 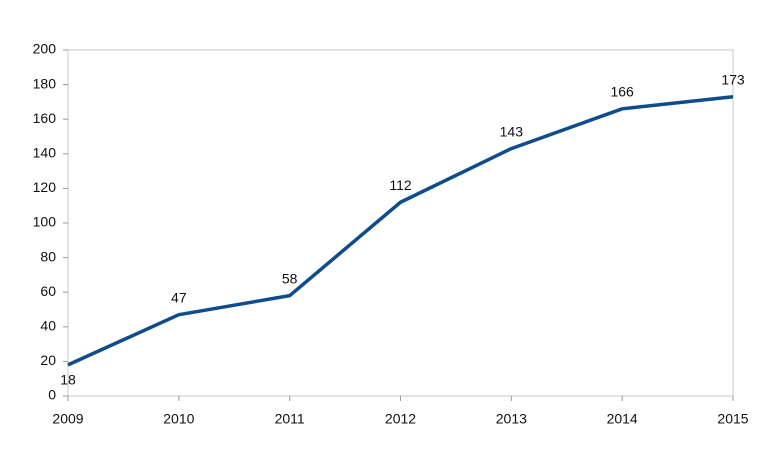 What do you see at coordinates (48, 360) in the screenshot?
I see `y-tick-label: 20` at bounding box center [48, 360].